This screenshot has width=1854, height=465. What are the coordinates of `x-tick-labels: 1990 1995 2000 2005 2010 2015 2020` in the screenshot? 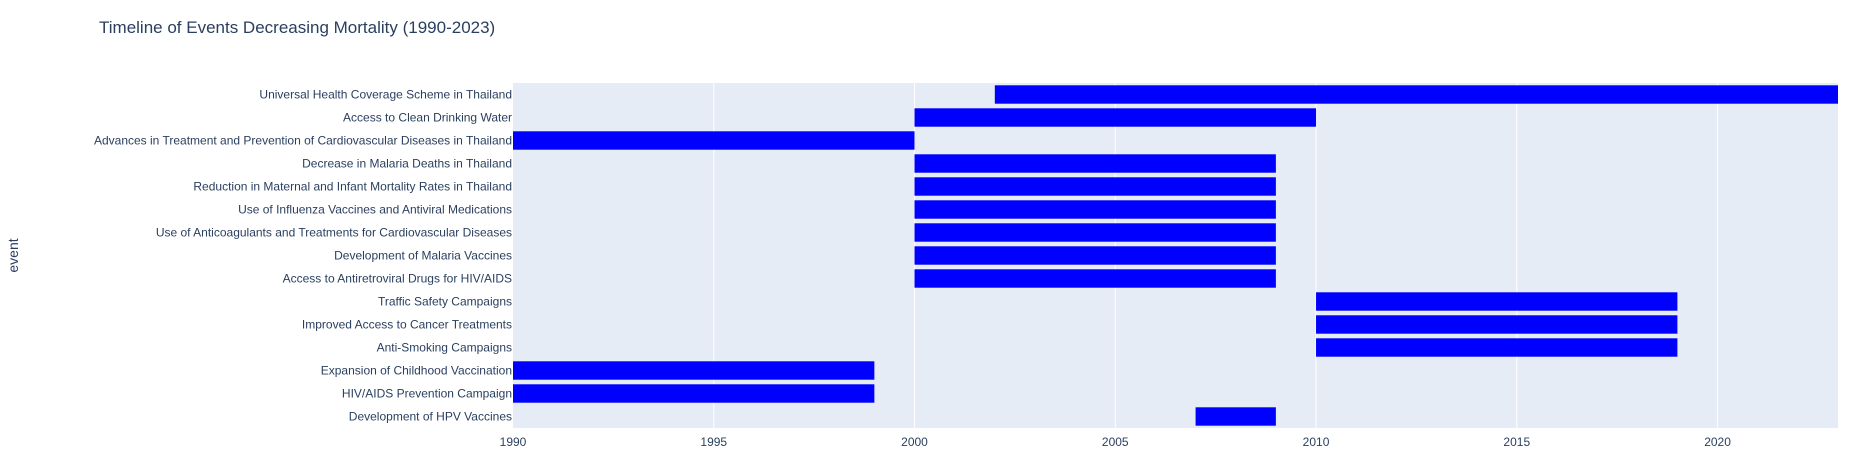 It's located at (1116, 442).